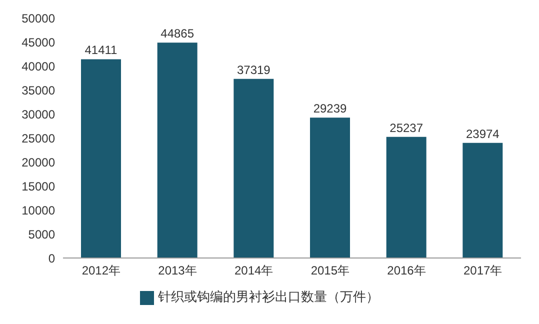 The height and width of the screenshot is (324, 539). I want to click on y-tick-label: 50000, so click(39, 18).